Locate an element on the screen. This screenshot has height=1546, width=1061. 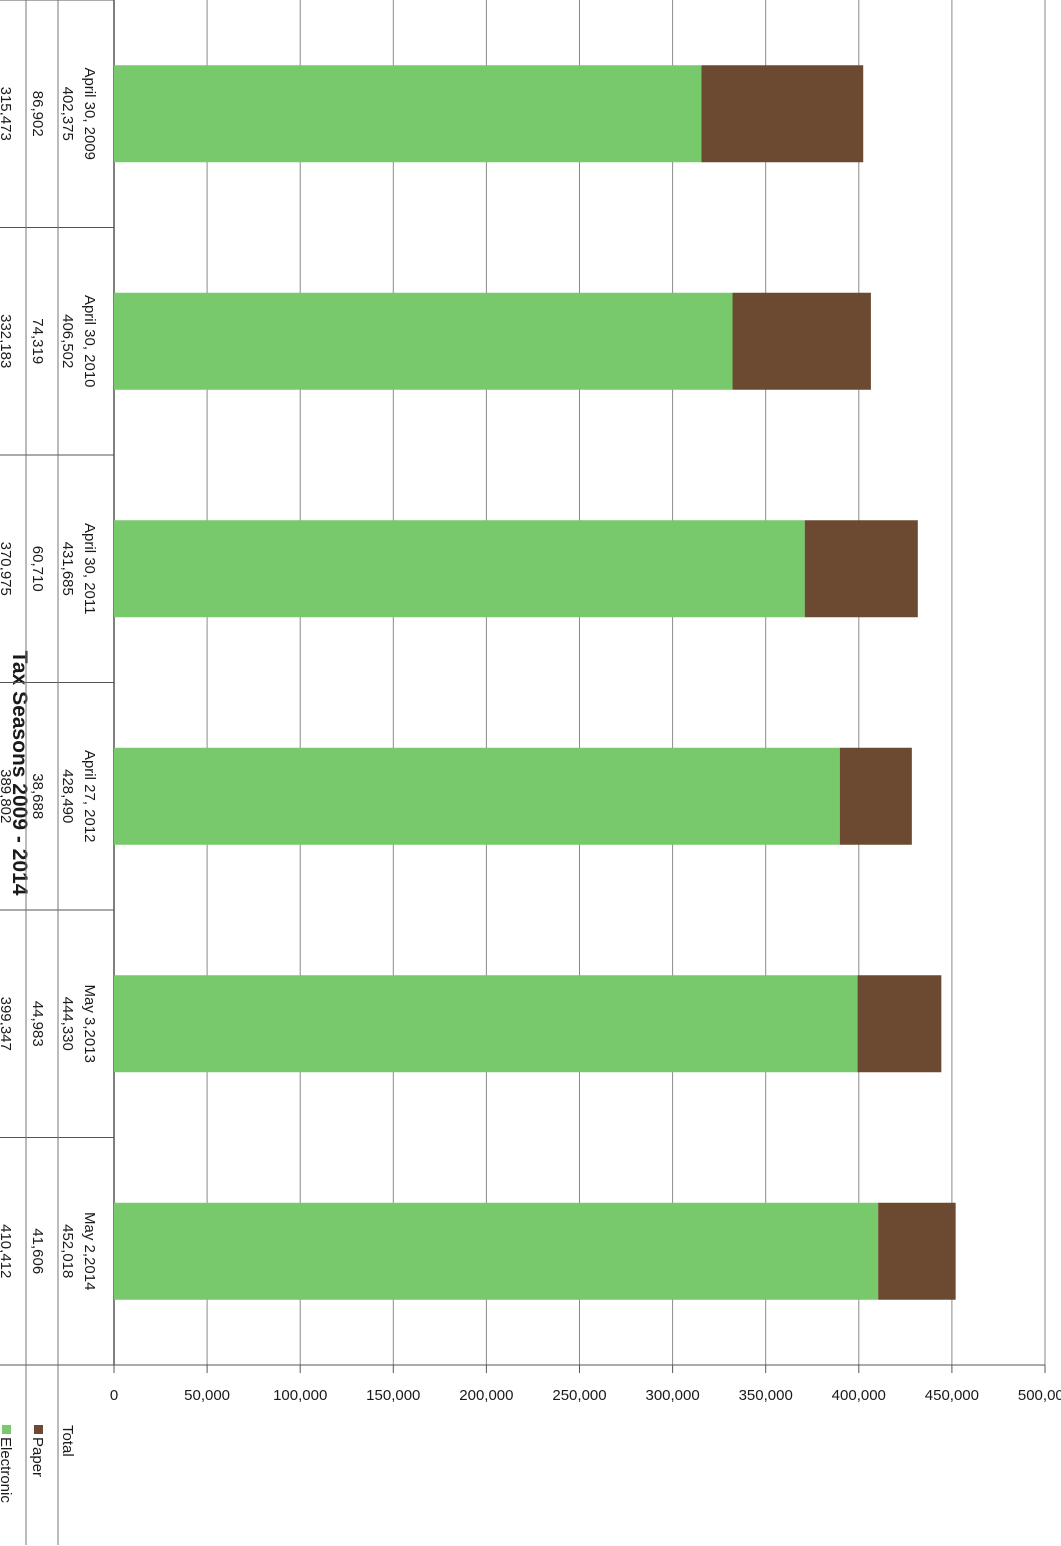
y-tick-label: 450,000 is located at coordinates (952, 1395).